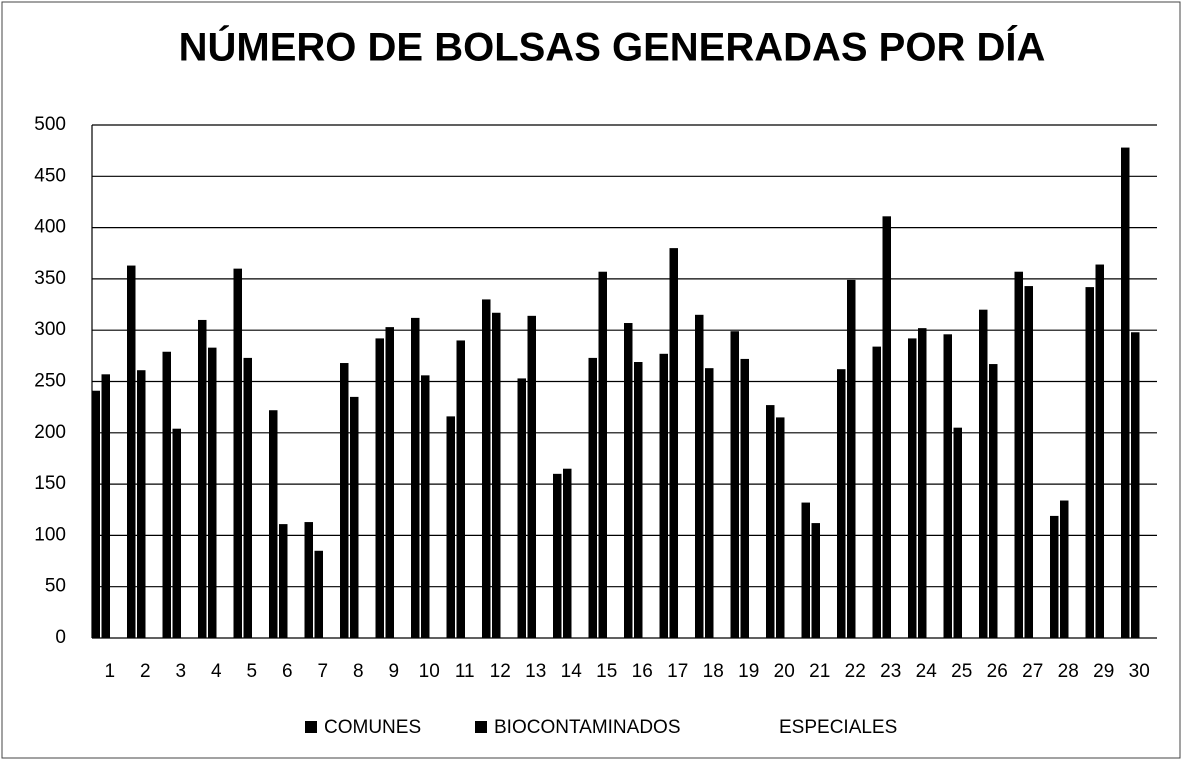  Describe the element at coordinates (748, 671) in the screenshot. I see `x-tick-label: 19` at that location.